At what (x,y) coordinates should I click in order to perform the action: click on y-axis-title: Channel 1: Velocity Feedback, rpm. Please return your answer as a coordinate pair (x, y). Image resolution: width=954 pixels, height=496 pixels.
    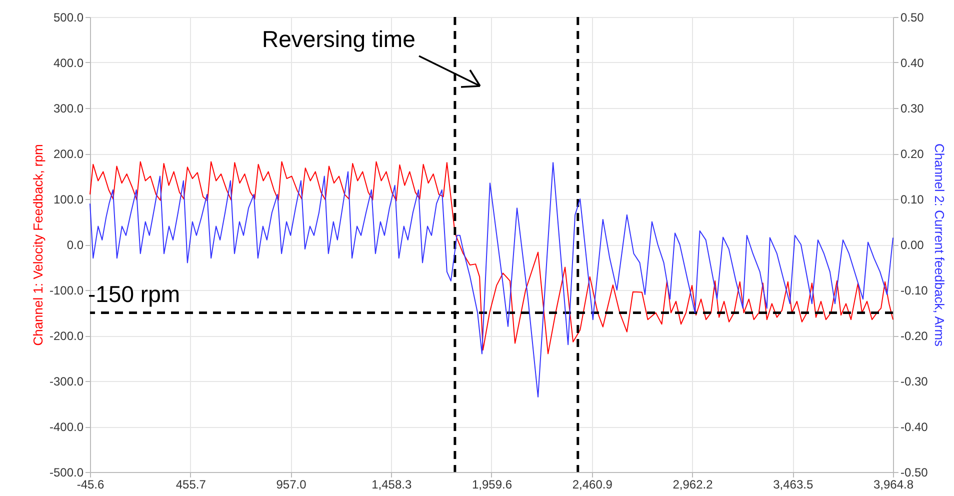
    Looking at the image, I should click on (38, 245).